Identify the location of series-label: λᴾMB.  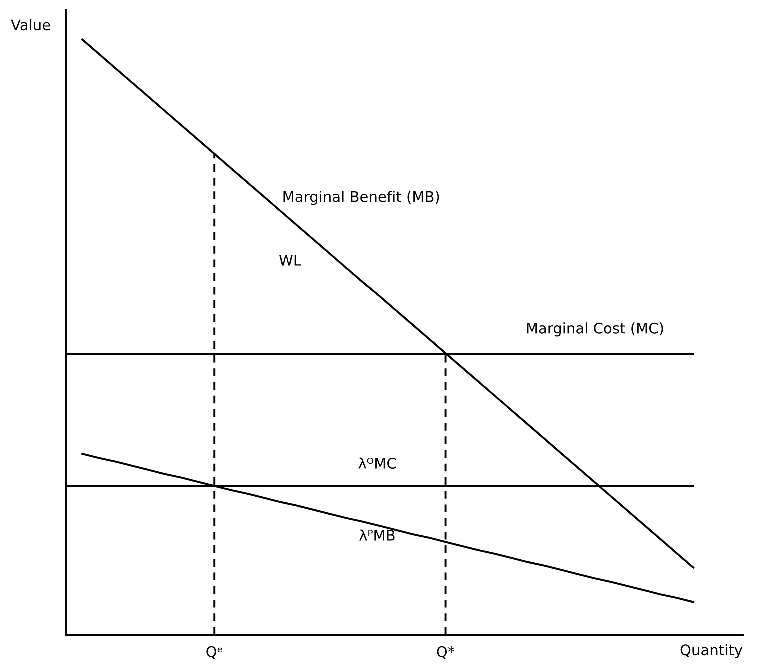
(377, 535).